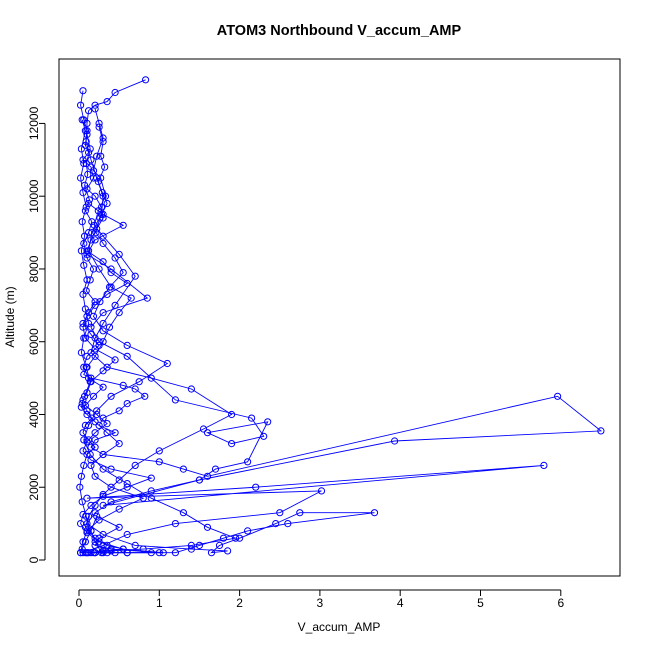 The height and width of the screenshot is (650, 650). What do you see at coordinates (34, 123) in the screenshot?
I see `y-tick-label: 12000` at bounding box center [34, 123].